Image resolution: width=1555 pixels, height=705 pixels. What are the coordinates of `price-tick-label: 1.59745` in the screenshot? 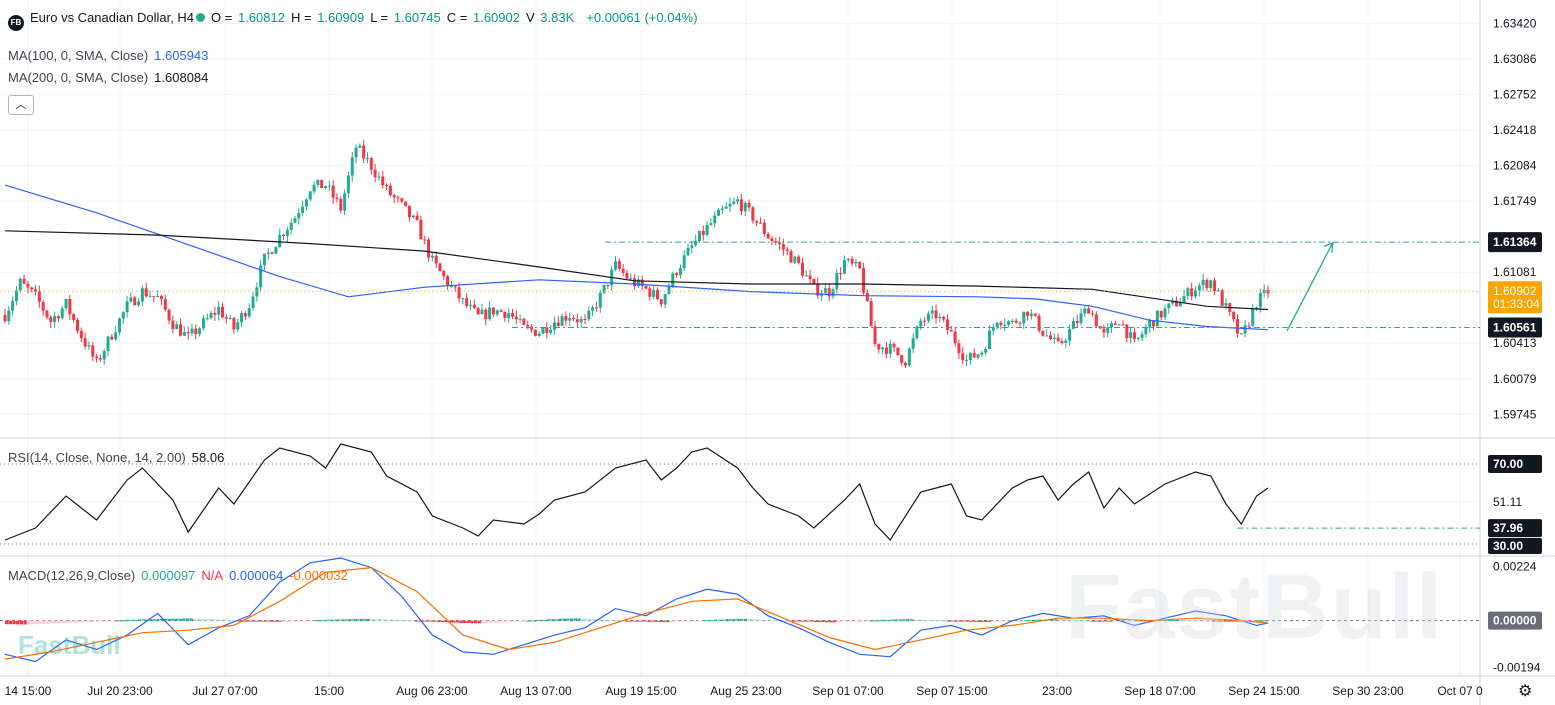 It's located at (1515, 414).